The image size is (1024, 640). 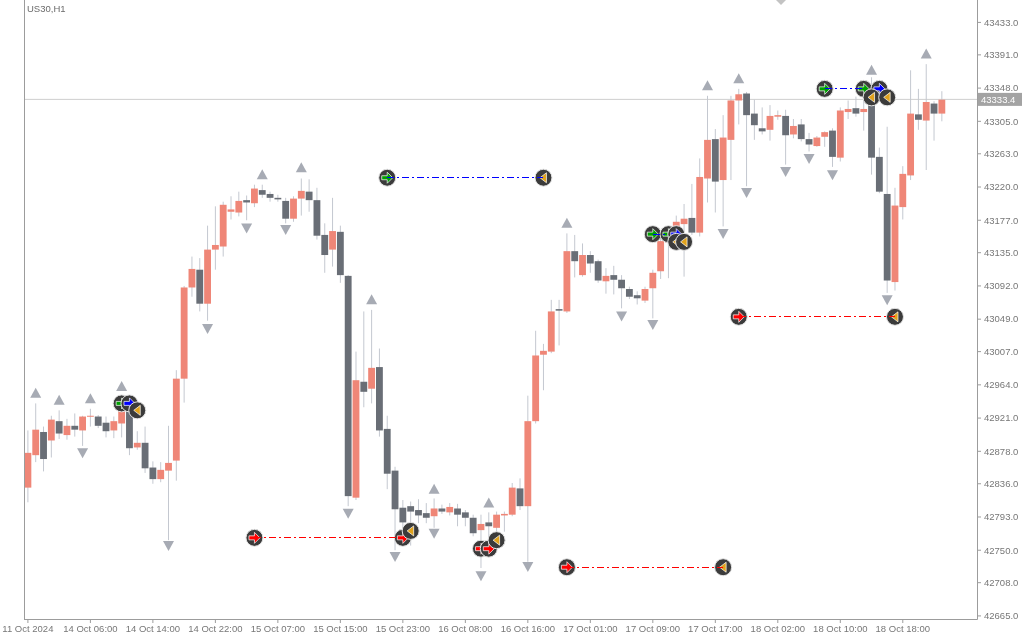 I want to click on x-tick-label: 14 Oct 22:00, so click(x=215, y=628).